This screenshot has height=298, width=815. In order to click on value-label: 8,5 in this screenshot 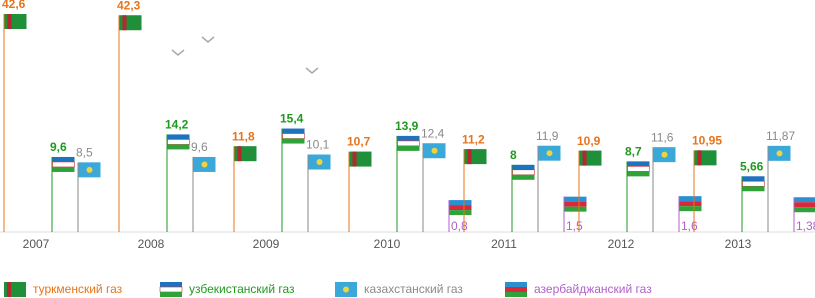, I will do `click(84, 153)`.